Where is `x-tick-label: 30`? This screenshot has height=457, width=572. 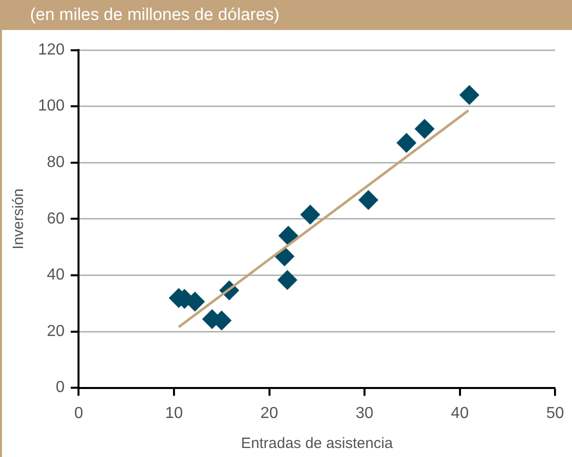
x-tick-label: 30 is located at coordinates (365, 413).